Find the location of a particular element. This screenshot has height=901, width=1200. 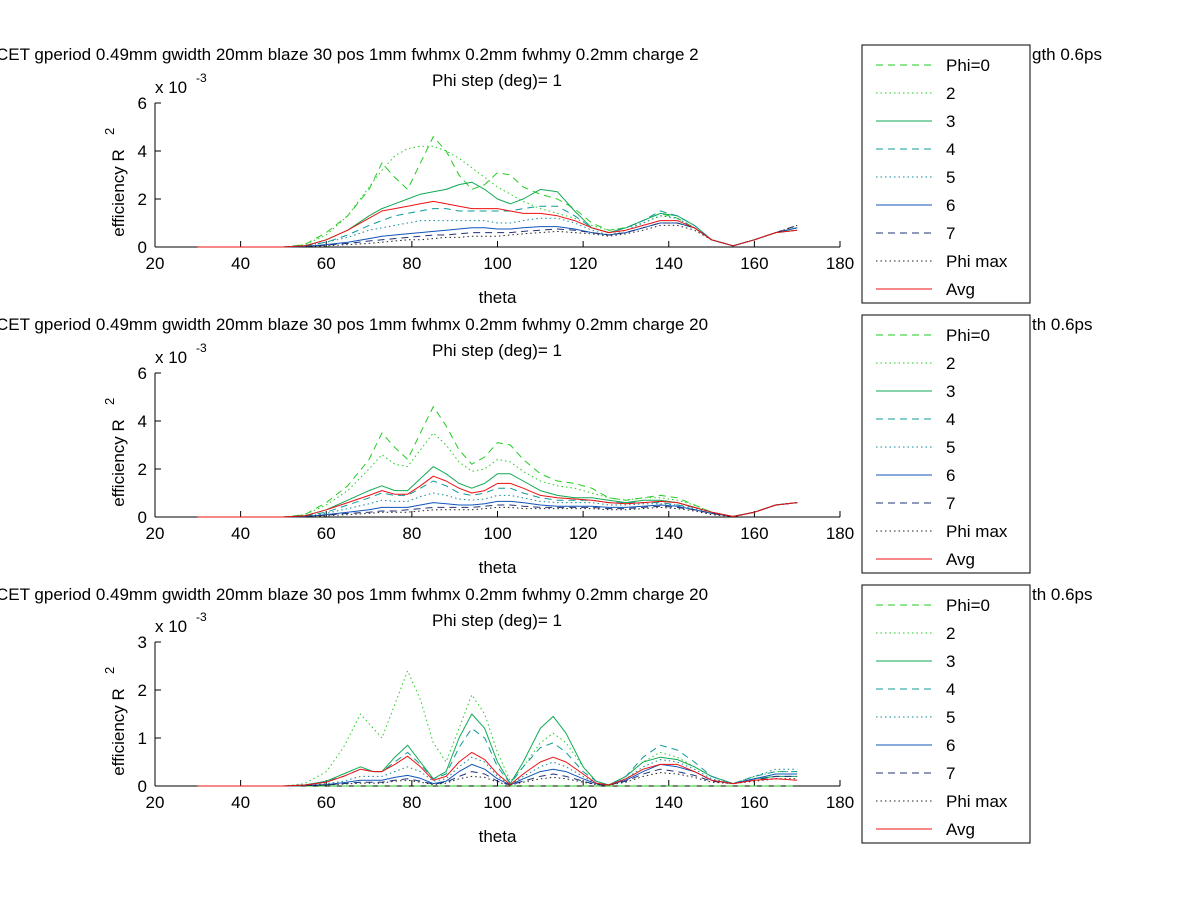

y-tick-label: 3 is located at coordinates (142, 642).